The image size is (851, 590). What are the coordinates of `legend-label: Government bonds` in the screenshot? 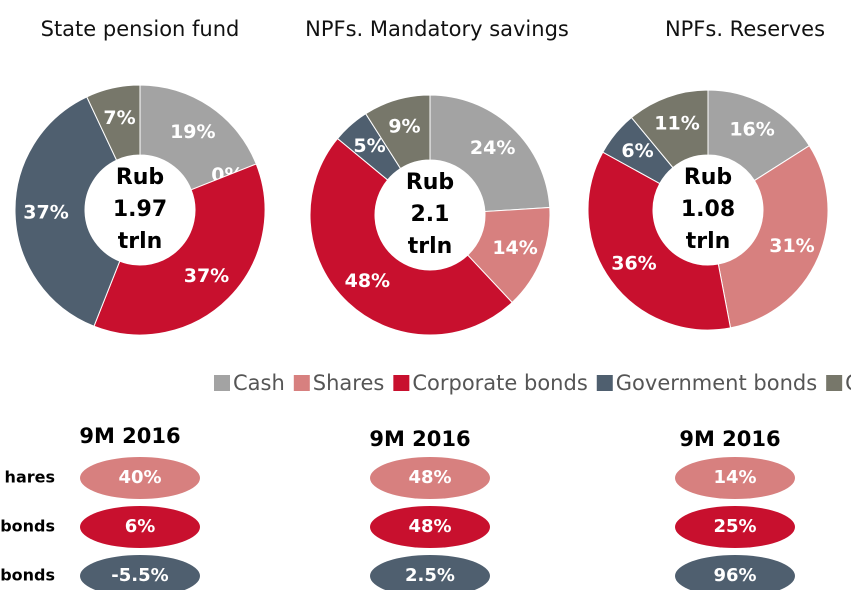 It's located at (716, 383).